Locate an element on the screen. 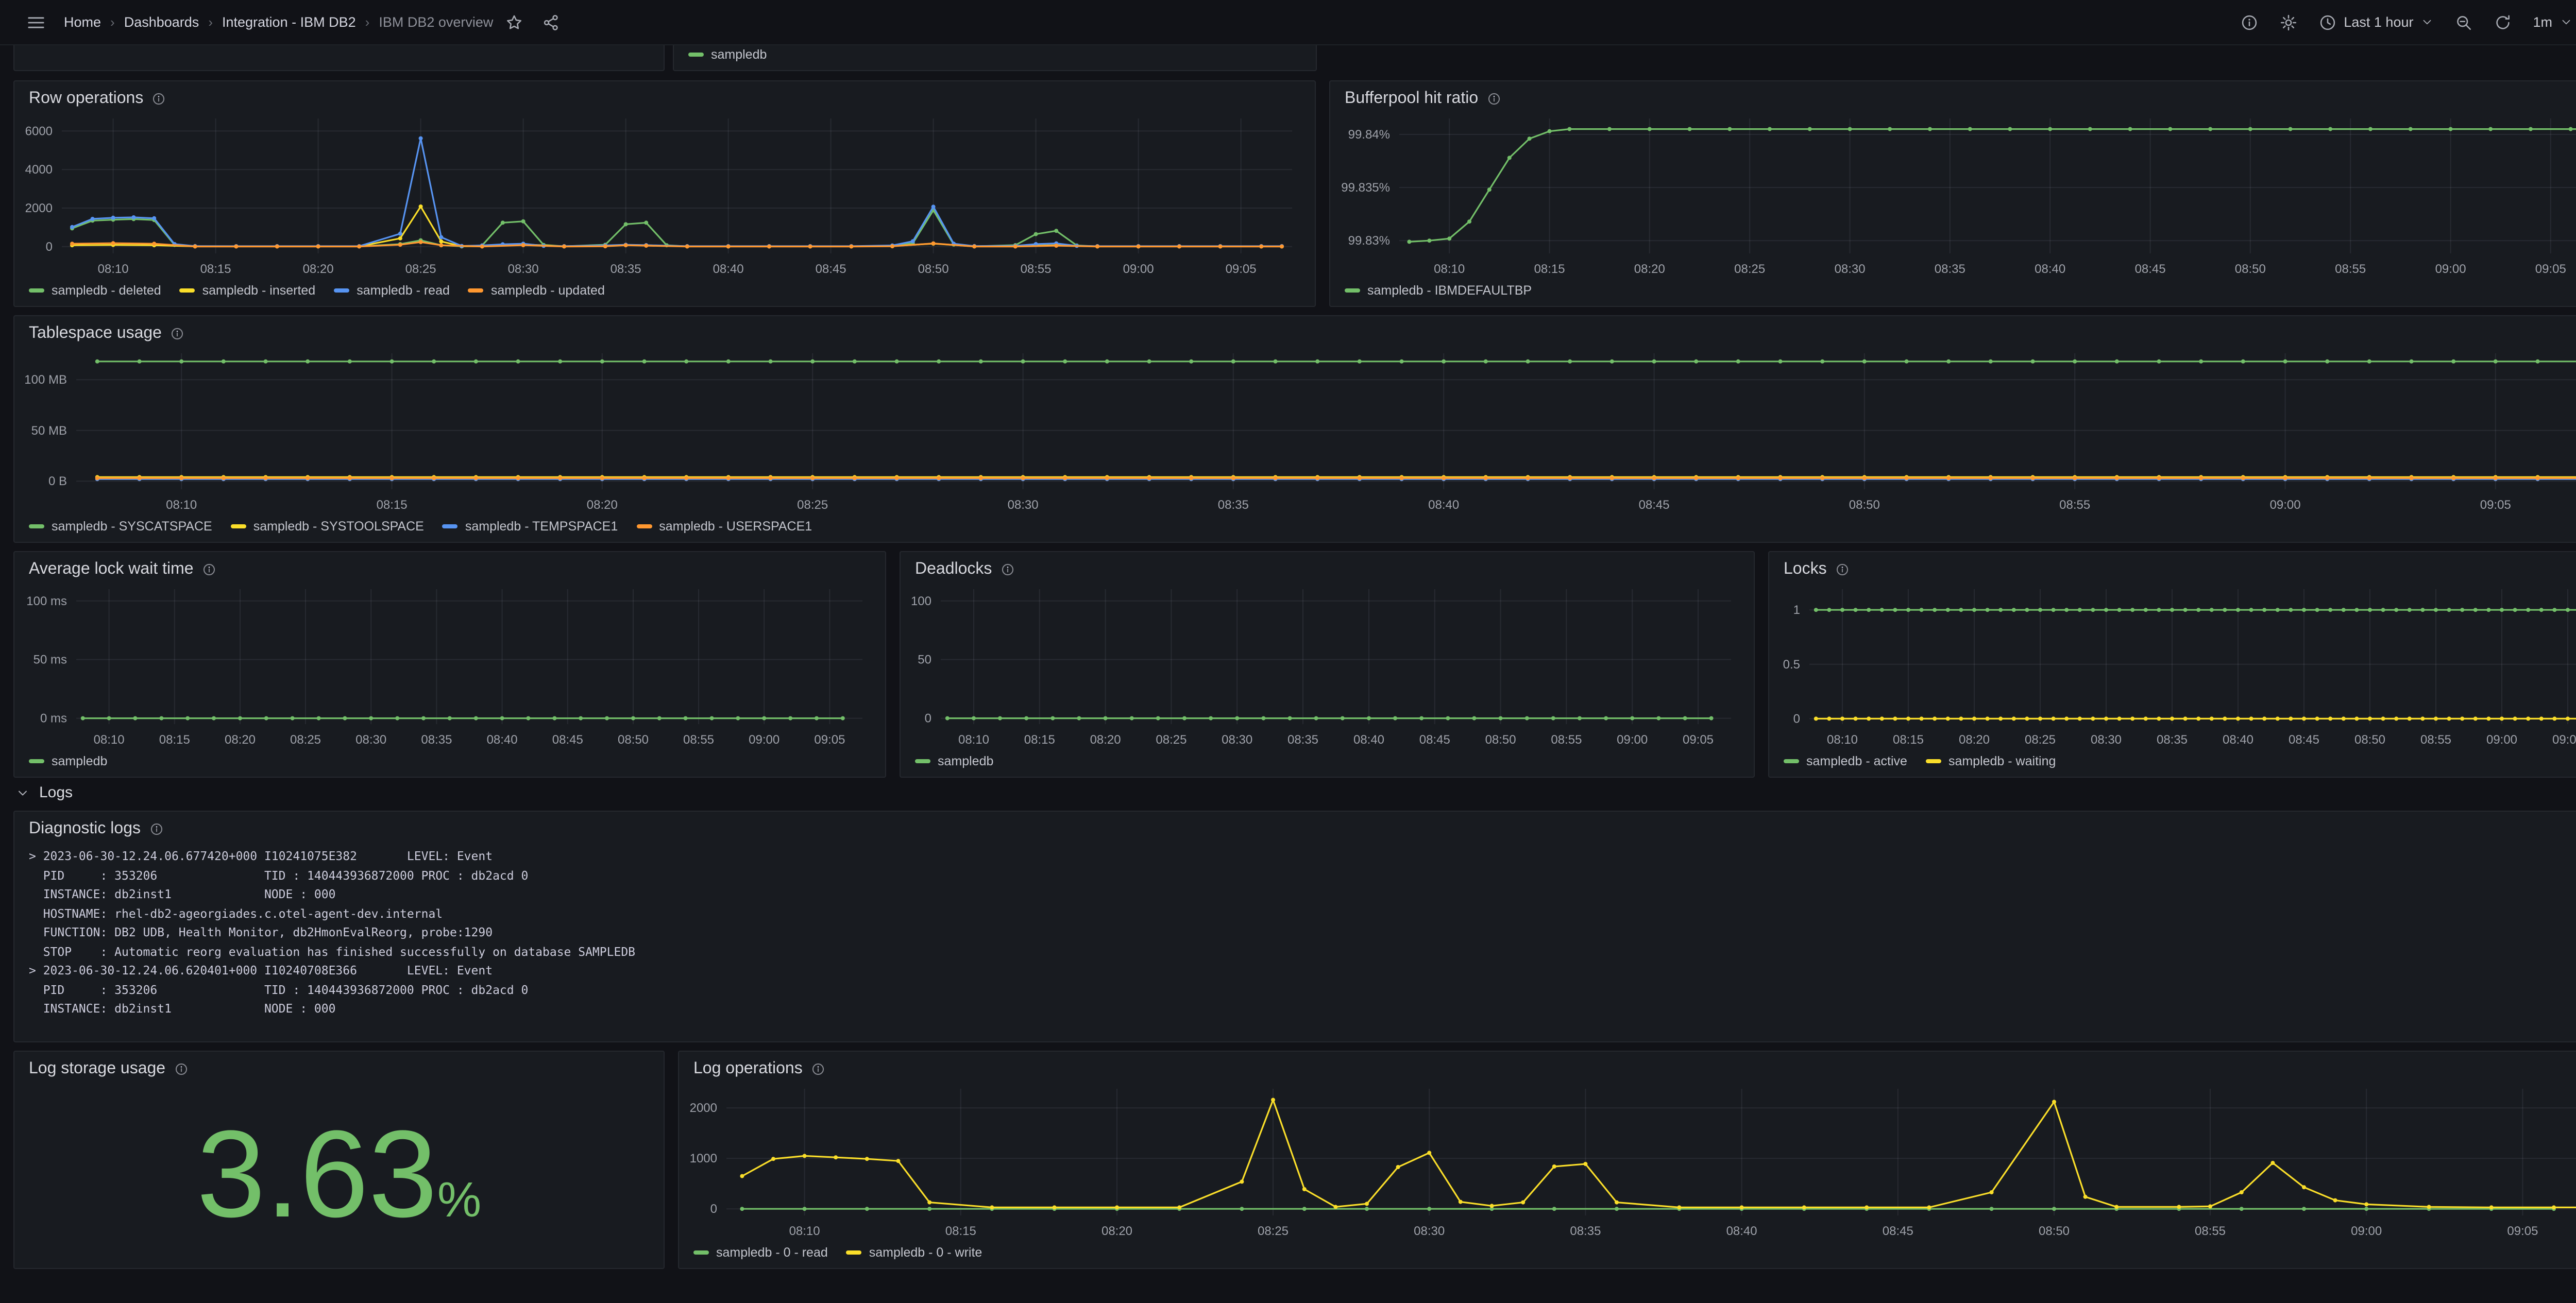 The height and width of the screenshot is (1303, 2576). legend-item: sampledb - 0 - read is located at coordinates (761, 1252).